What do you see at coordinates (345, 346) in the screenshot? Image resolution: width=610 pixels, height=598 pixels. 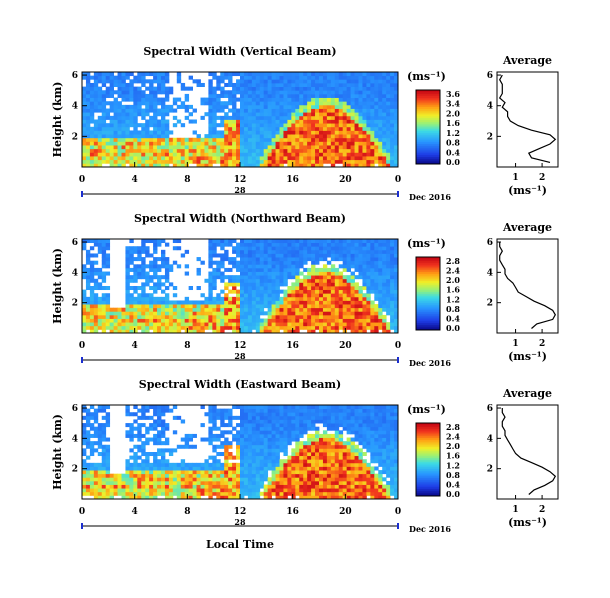 I see `x-tick-label: 20` at bounding box center [345, 346].